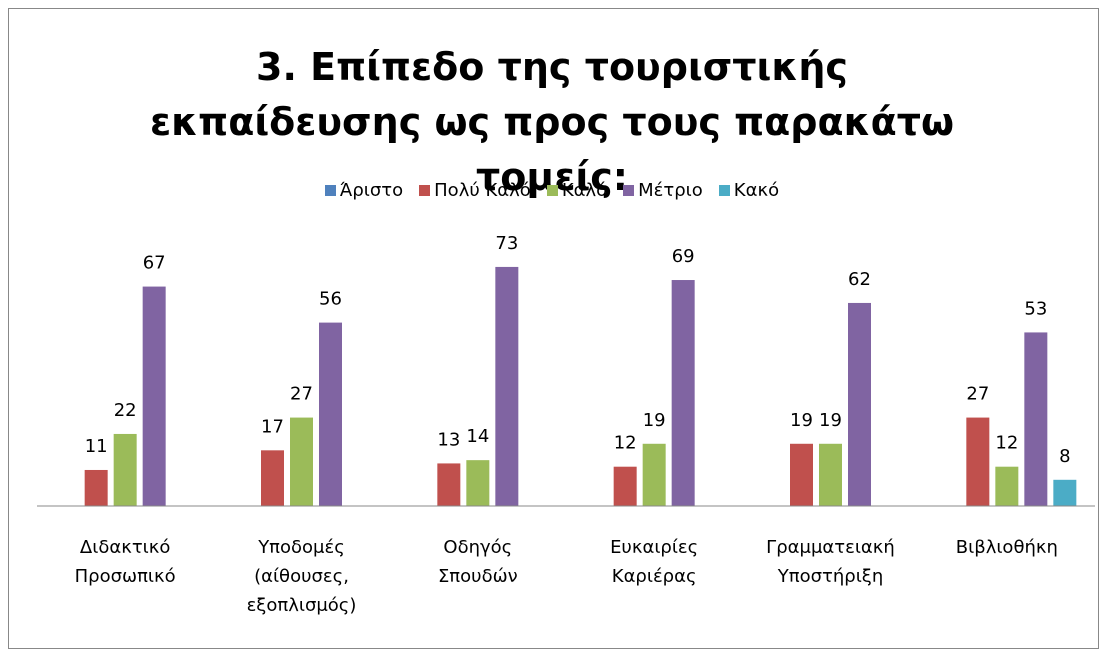  I want to click on data-label: 73, so click(506, 243).